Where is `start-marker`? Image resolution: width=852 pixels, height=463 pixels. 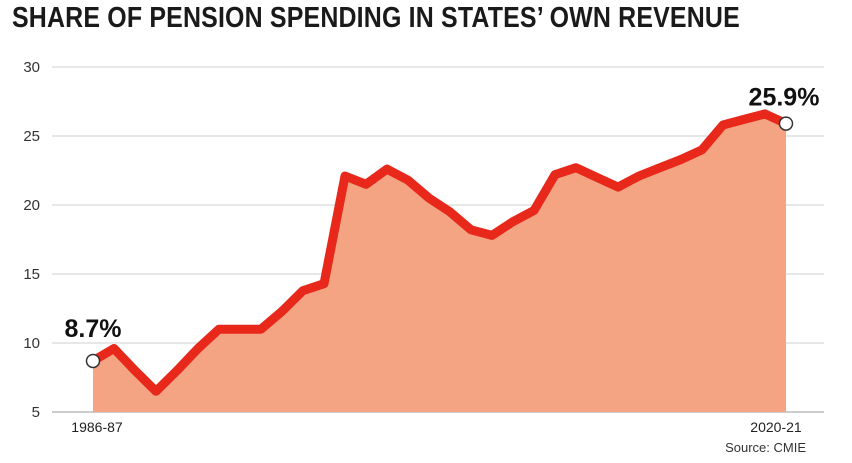
start-marker is located at coordinates (93, 361).